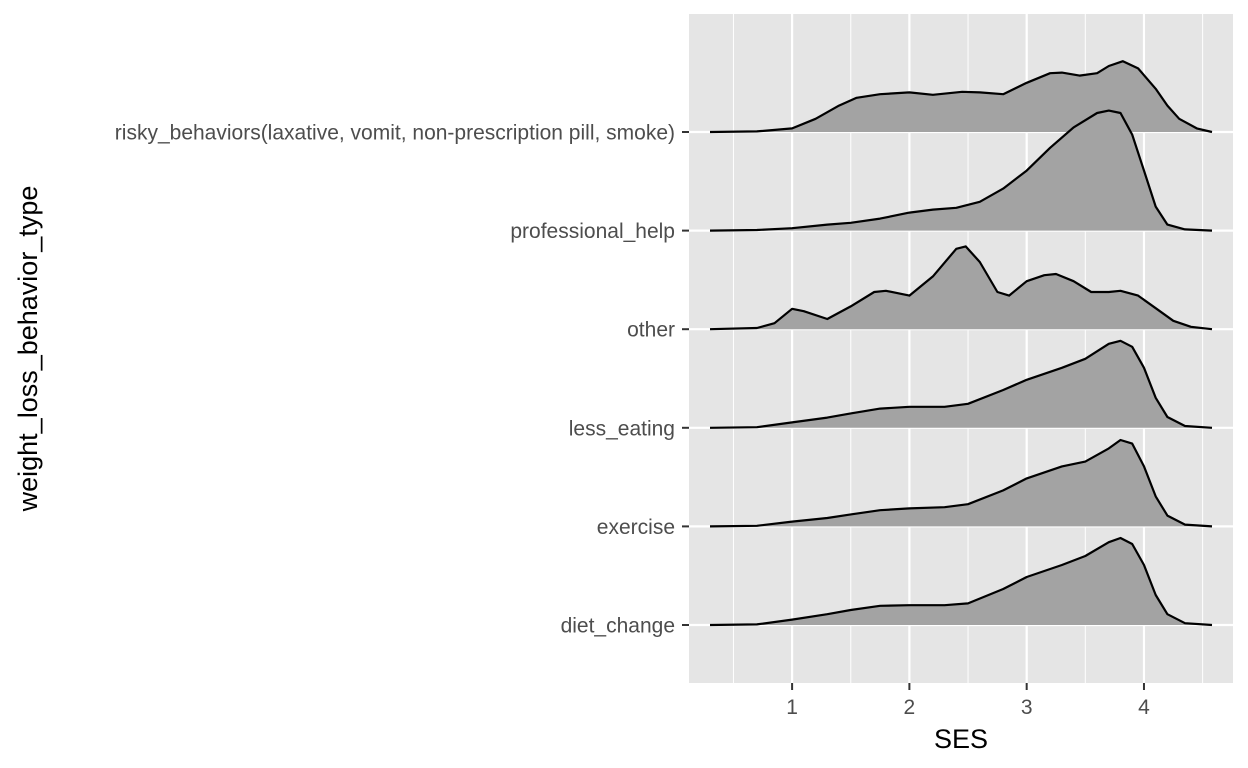 The width and height of the screenshot is (1248, 768). Describe the element at coordinates (910, 707) in the screenshot. I see `x-tick-label: 2` at that location.